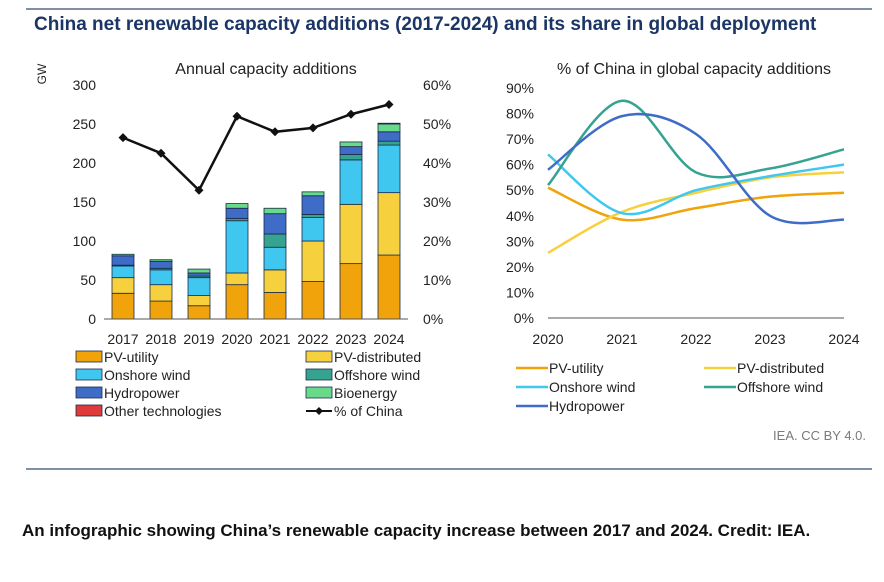 The image size is (884, 582). I want to click on x-tick-label: 2021, so click(621, 339).